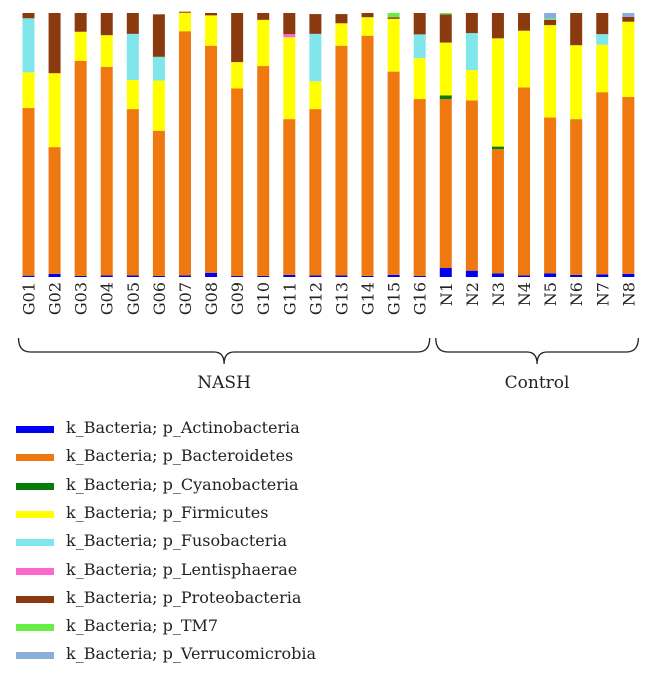 The image size is (660, 679). What do you see at coordinates (224, 383) in the screenshot?
I see `group-label: NASH` at bounding box center [224, 383].